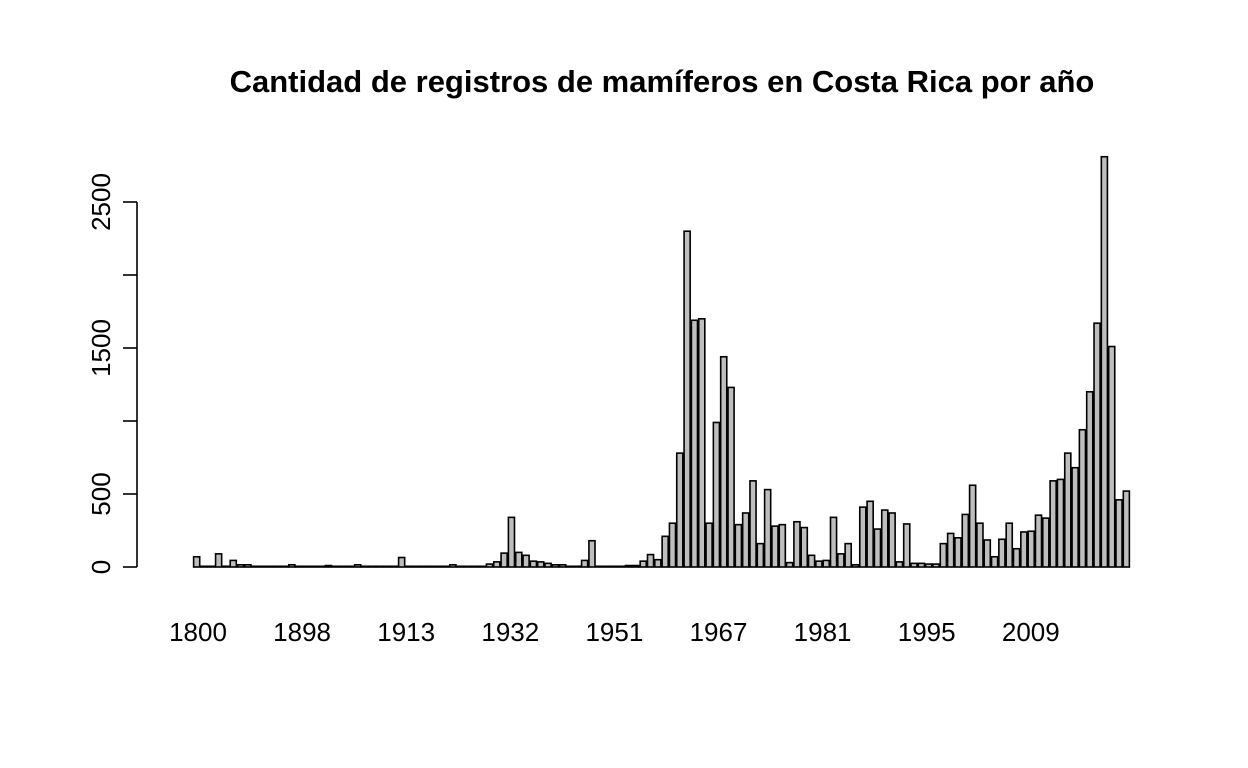 The image size is (1248, 768). What do you see at coordinates (198, 632) in the screenshot?
I see `x-tick-label: 1800` at bounding box center [198, 632].